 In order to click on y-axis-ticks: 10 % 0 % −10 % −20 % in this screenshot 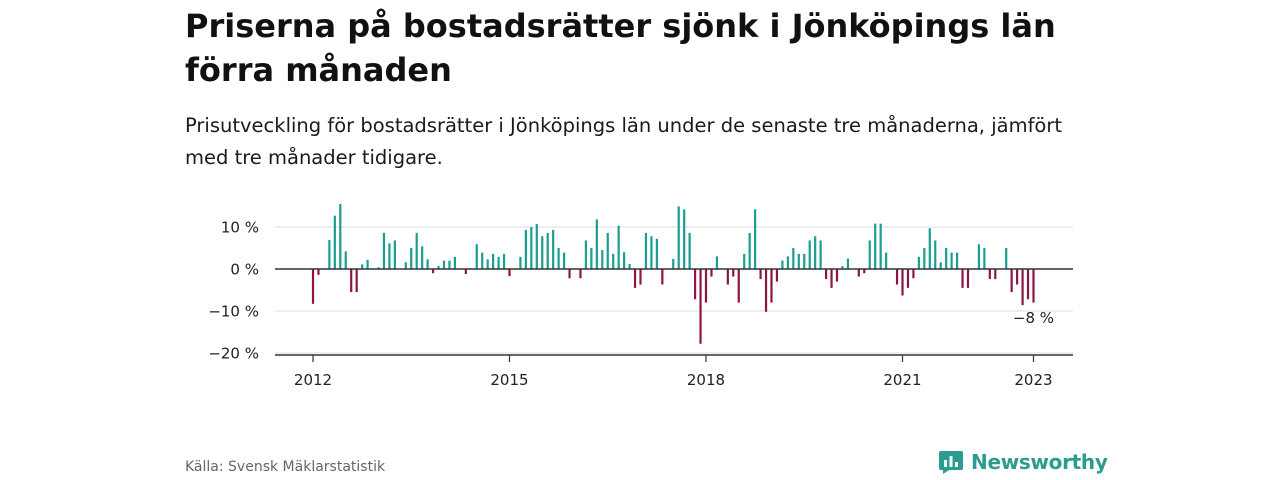, I will do `click(233, 291)`.